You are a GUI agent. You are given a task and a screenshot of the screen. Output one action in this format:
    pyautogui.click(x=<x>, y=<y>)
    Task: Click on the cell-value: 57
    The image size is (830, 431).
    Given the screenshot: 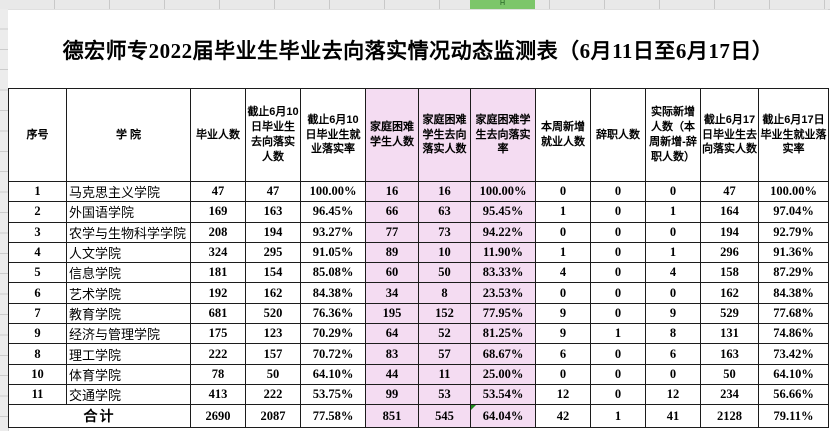 What is the action you would take?
    pyautogui.click(x=444, y=354)
    